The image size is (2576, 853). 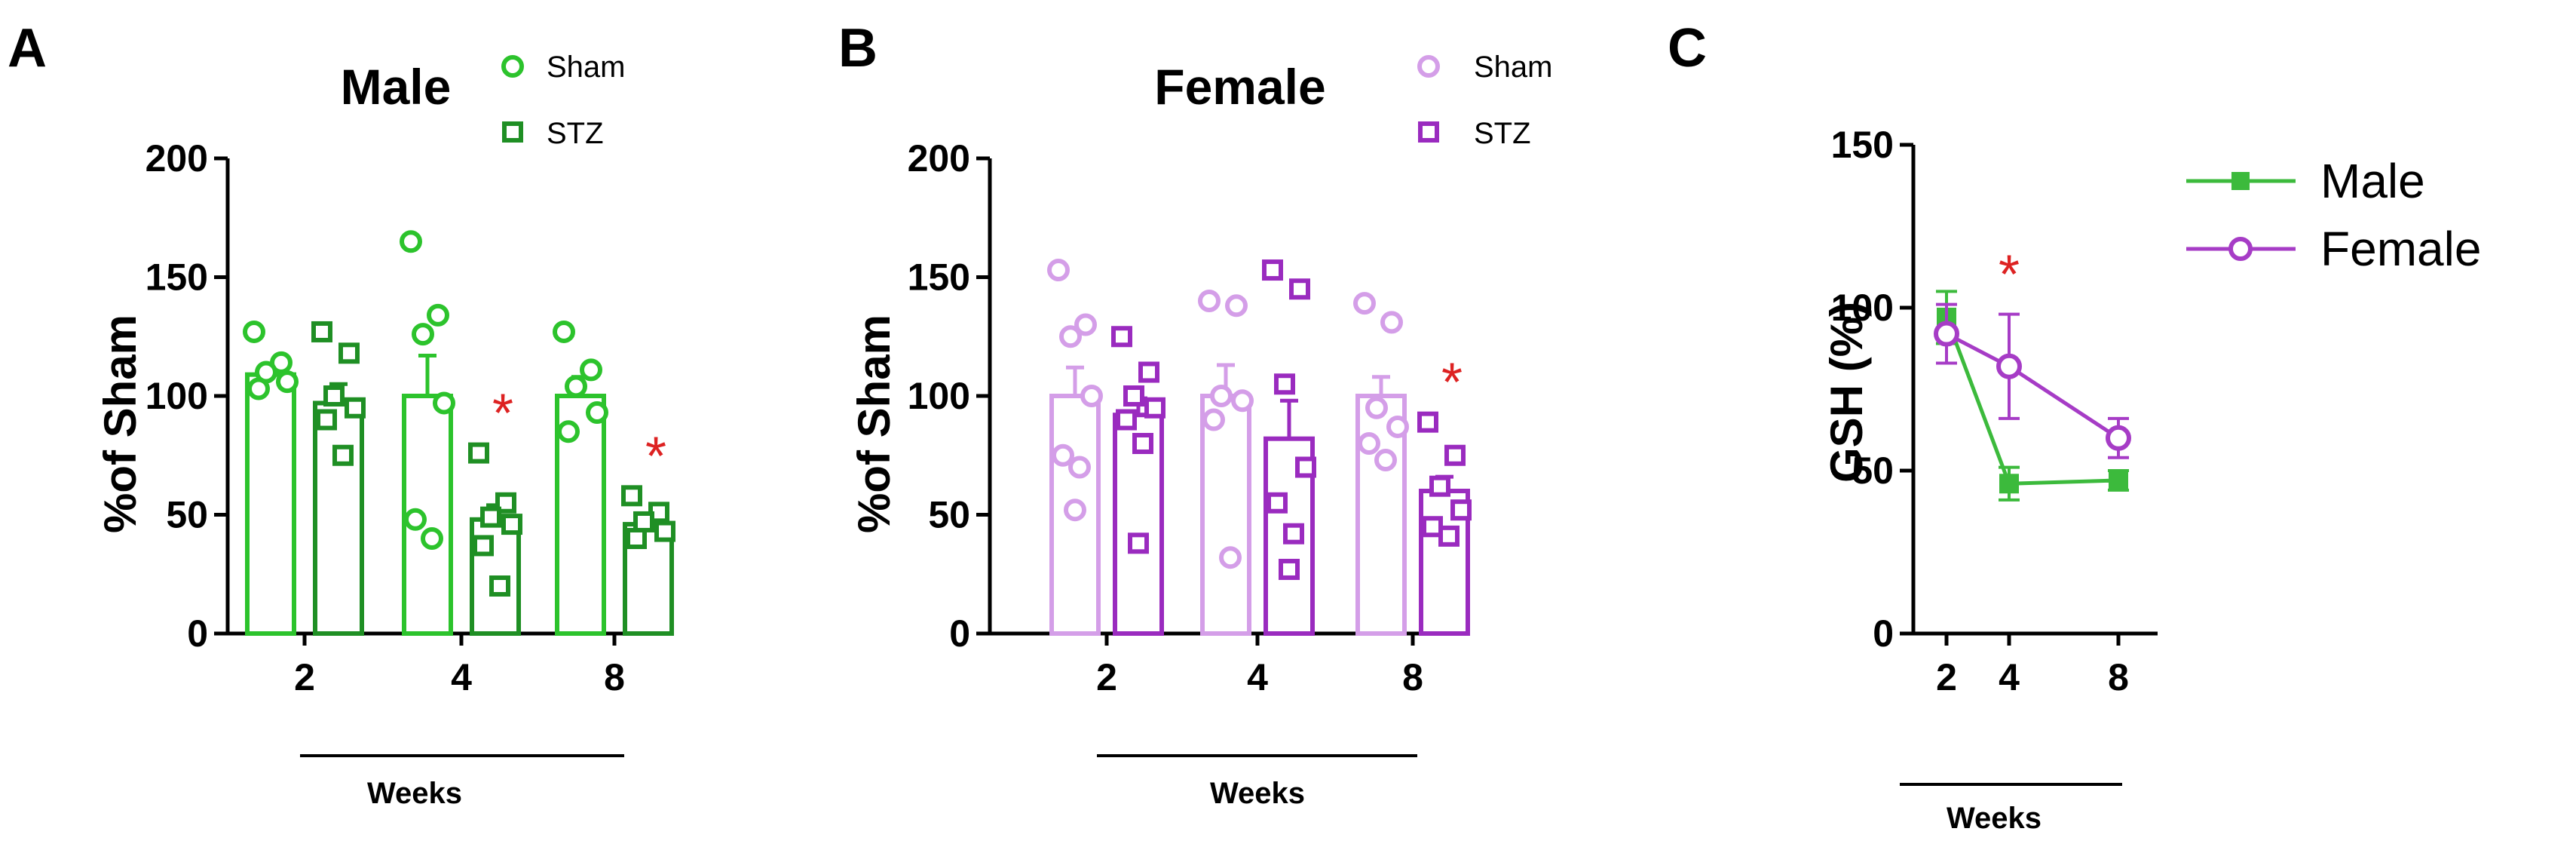 What do you see at coordinates (410, 447) in the screenshot?
I see `plot-area-a: 0 50 100 150 200 2 4 * 8 *` at bounding box center [410, 447].